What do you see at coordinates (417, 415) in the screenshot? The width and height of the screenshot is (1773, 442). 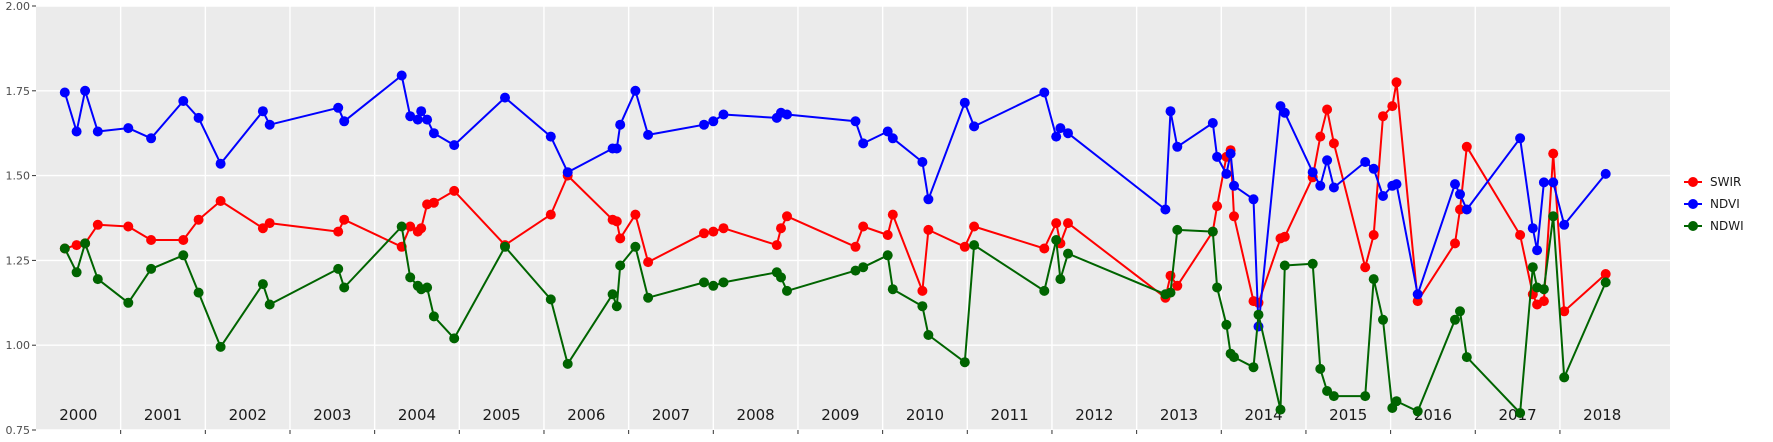 I see `year-label: 2004` at bounding box center [417, 415].